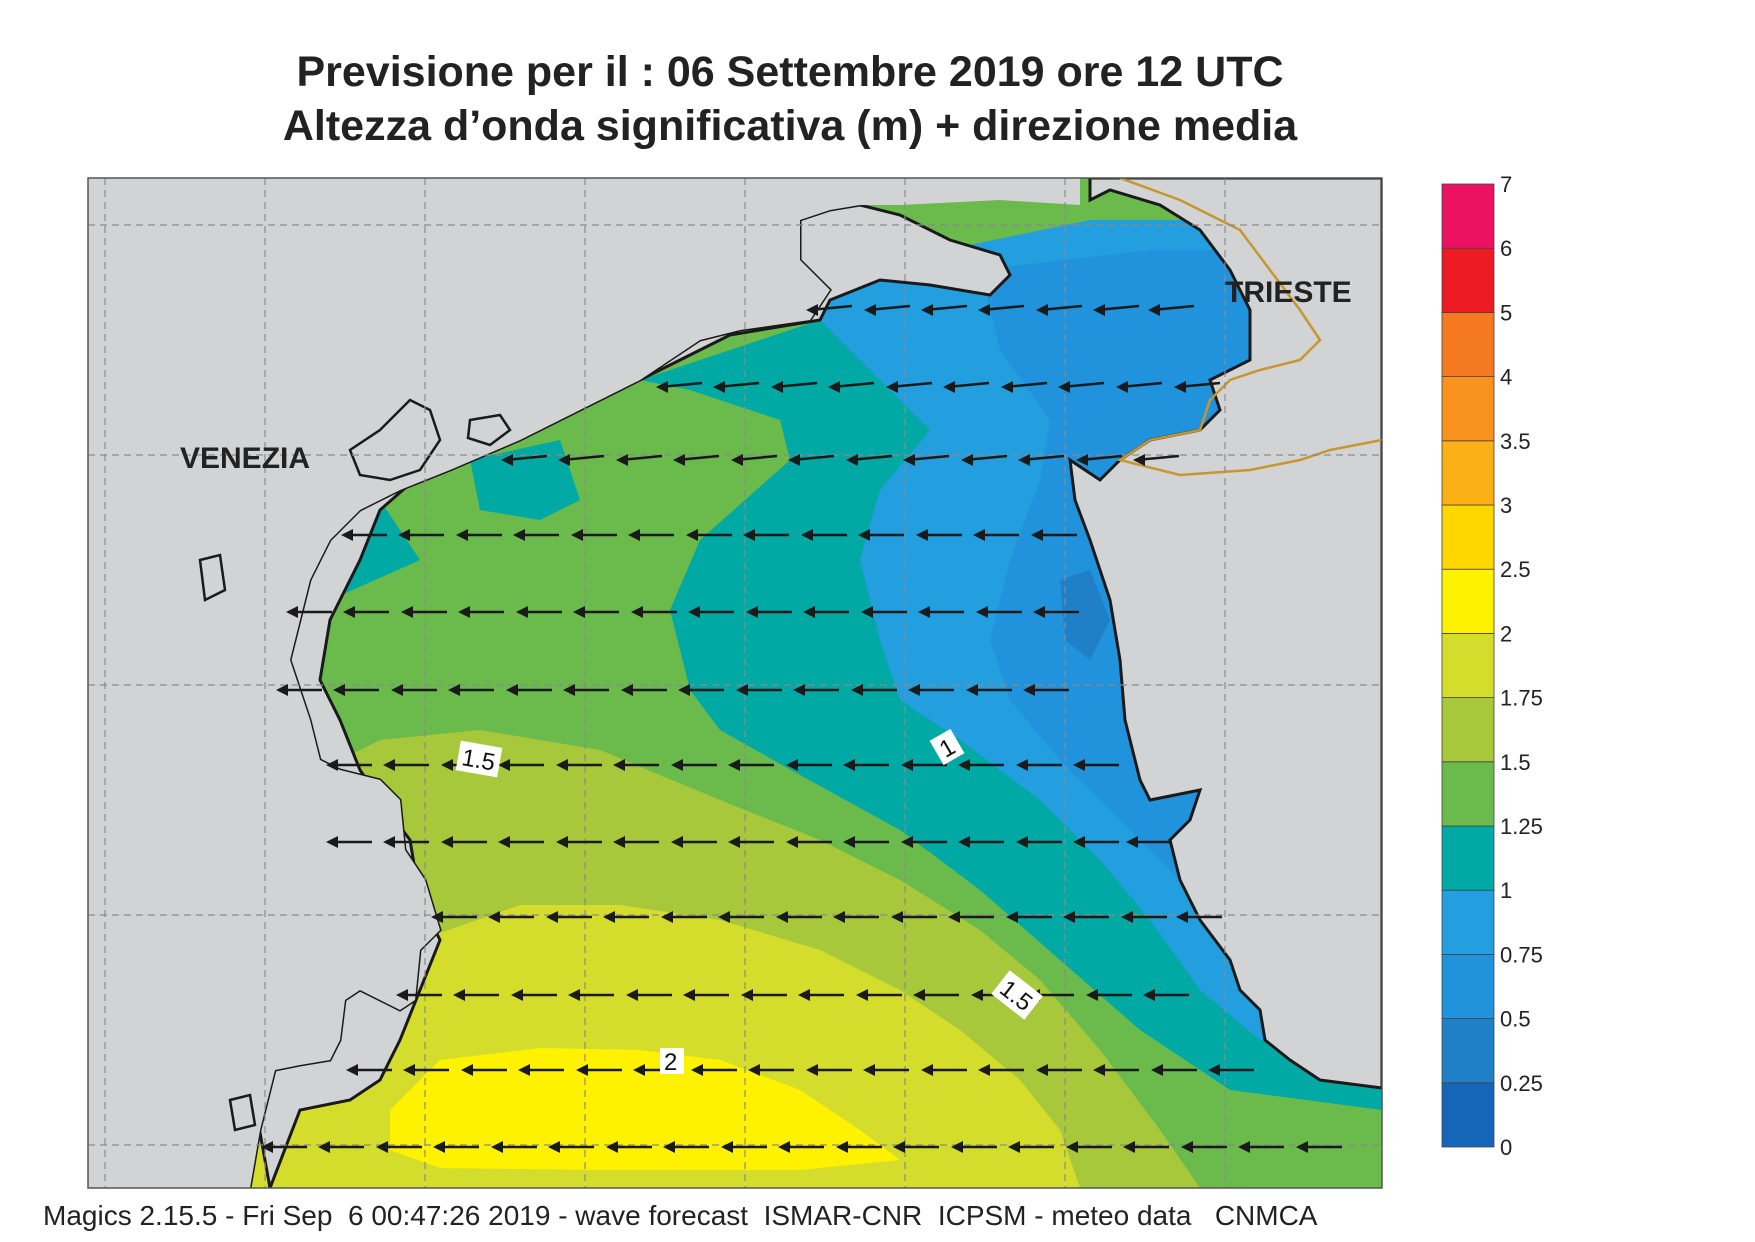  What do you see at coordinates (1506, 505) in the screenshot?
I see `legend-tick-label: 3` at bounding box center [1506, 505].